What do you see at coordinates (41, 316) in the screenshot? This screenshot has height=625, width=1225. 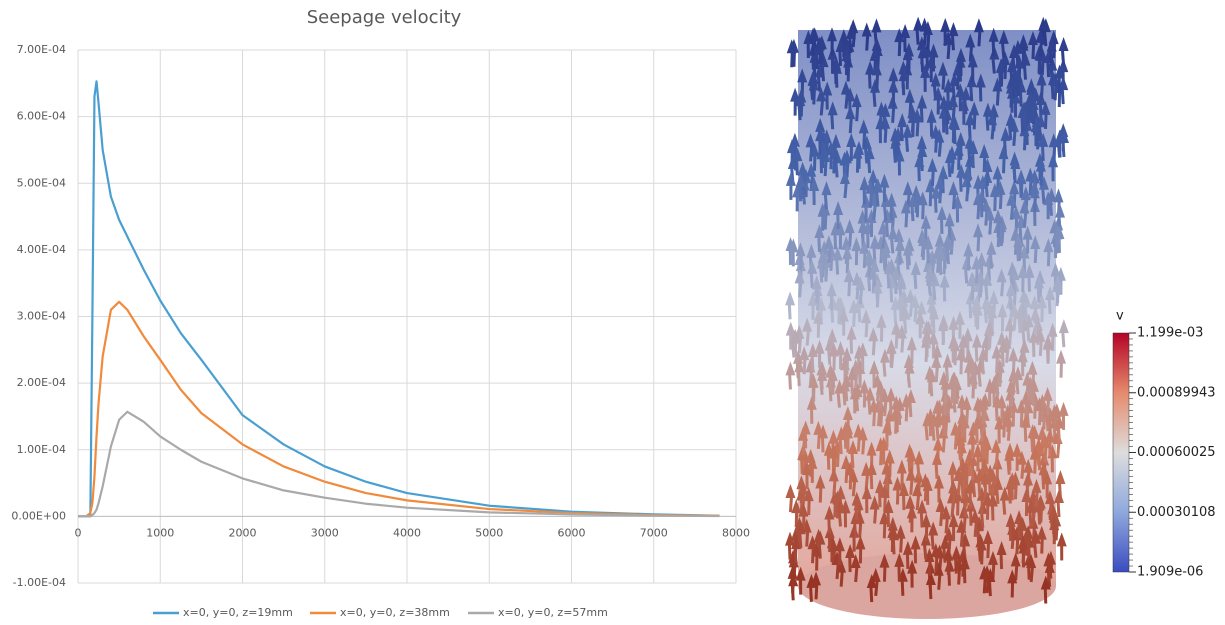 I see `y-tick-label: 3.00E-04` at bounding box center [41, 316].